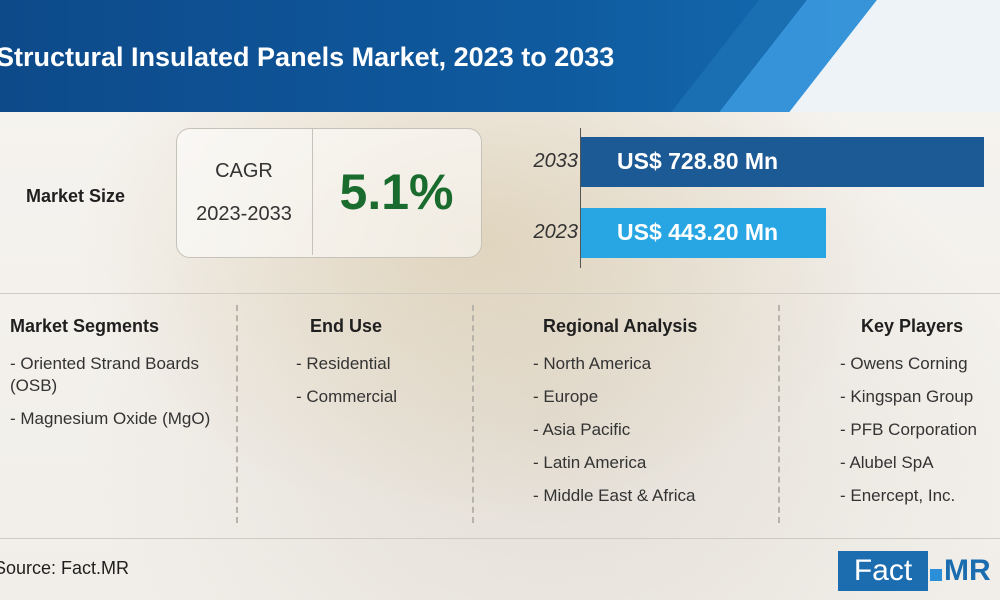  I want to click on list-item: - Oriented Strand Boards (OSB), so click(104, 374).